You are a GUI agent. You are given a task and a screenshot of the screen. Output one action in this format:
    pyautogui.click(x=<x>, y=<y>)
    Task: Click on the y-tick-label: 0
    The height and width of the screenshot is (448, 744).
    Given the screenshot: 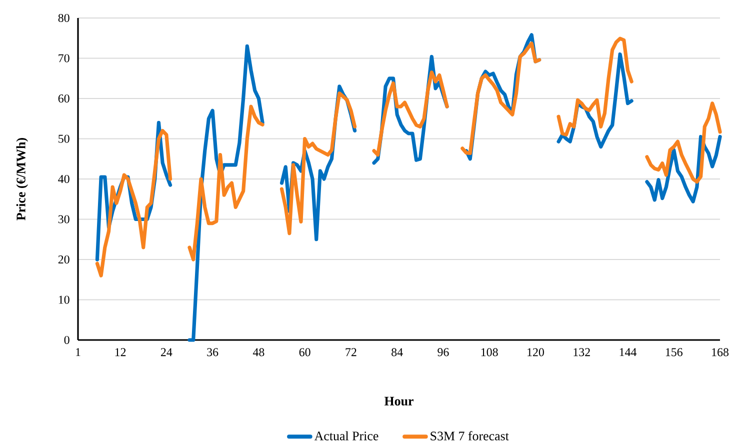 What is the action you would take?
    pyautogui.click(x=67, y=340)
    